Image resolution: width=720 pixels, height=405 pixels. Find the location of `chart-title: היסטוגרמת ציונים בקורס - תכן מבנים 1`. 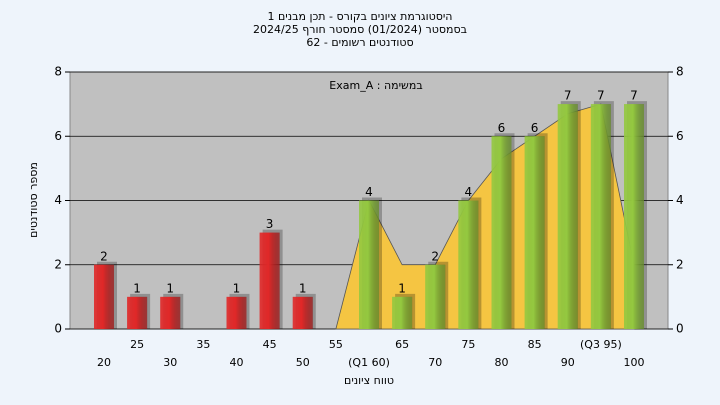

chart-title: היסטוגרמת ציונים בקורס - תכן מבנים 1 is located at coordinates (360, 16).